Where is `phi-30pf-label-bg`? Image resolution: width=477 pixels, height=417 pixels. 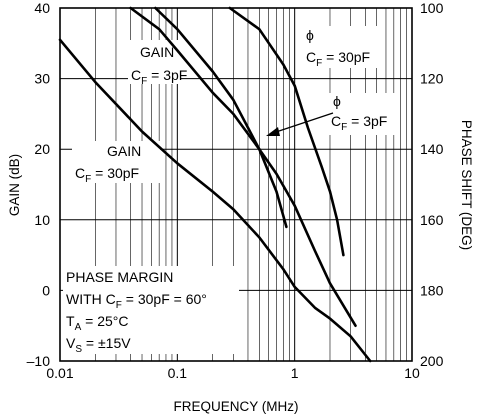
phi-30pf-label-bg is located at coordinates (342, 47).